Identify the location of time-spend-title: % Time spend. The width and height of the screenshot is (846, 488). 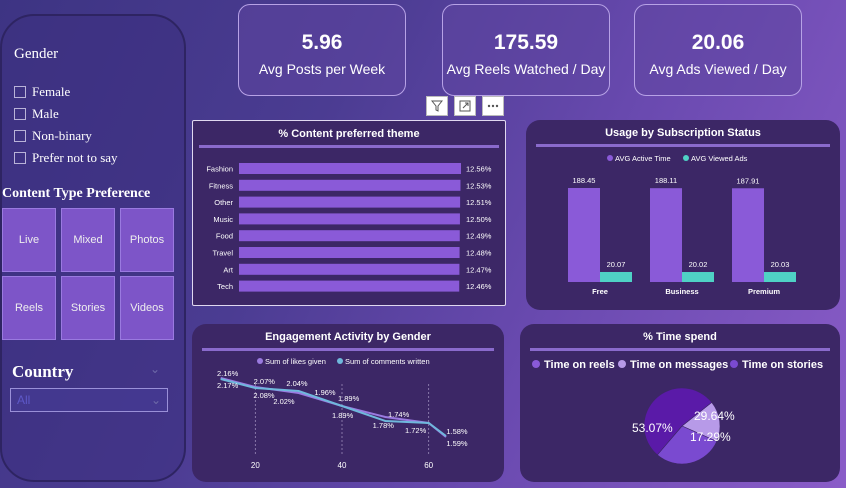
(680, 337).